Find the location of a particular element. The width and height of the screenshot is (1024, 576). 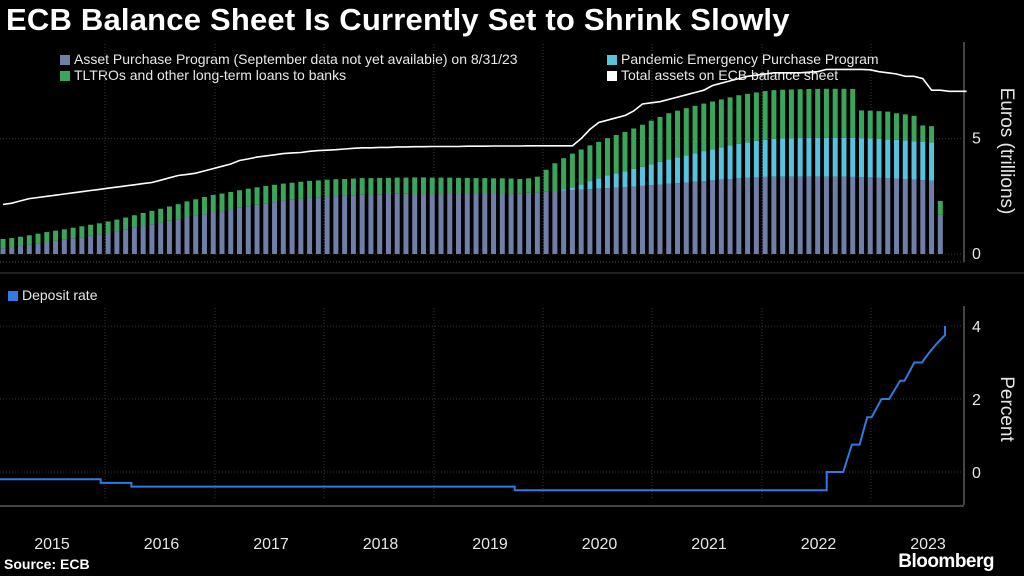

xtick-2021: 2021 is located at coordinates (709, 544).